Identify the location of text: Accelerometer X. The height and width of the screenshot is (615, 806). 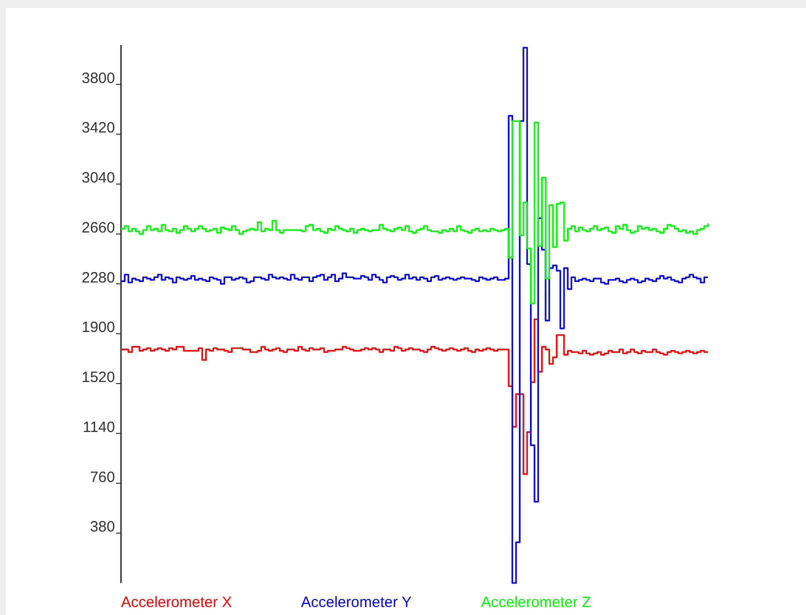
(176, 602).